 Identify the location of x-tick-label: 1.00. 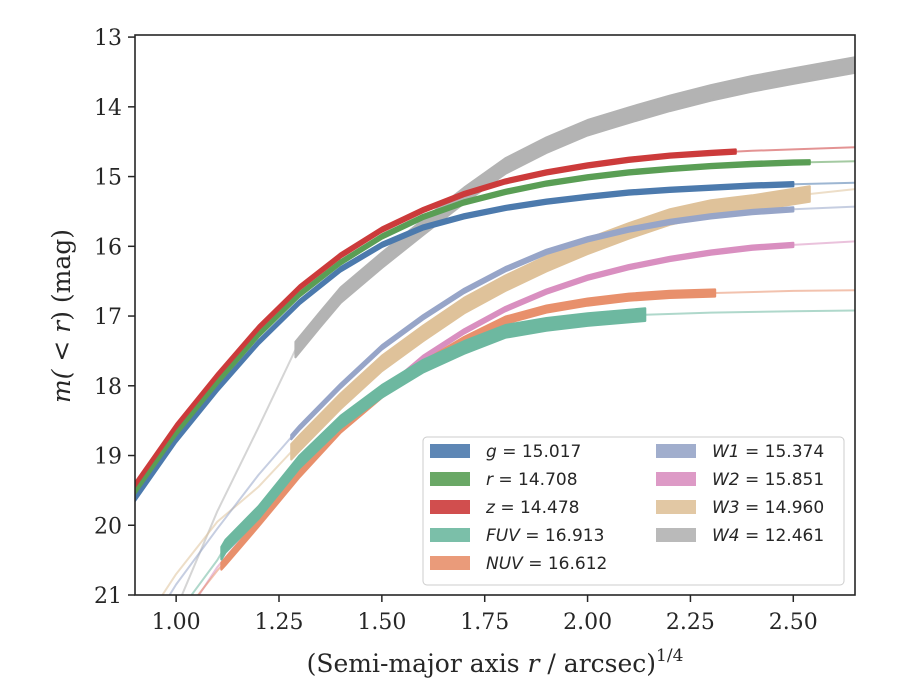
(176, 622).